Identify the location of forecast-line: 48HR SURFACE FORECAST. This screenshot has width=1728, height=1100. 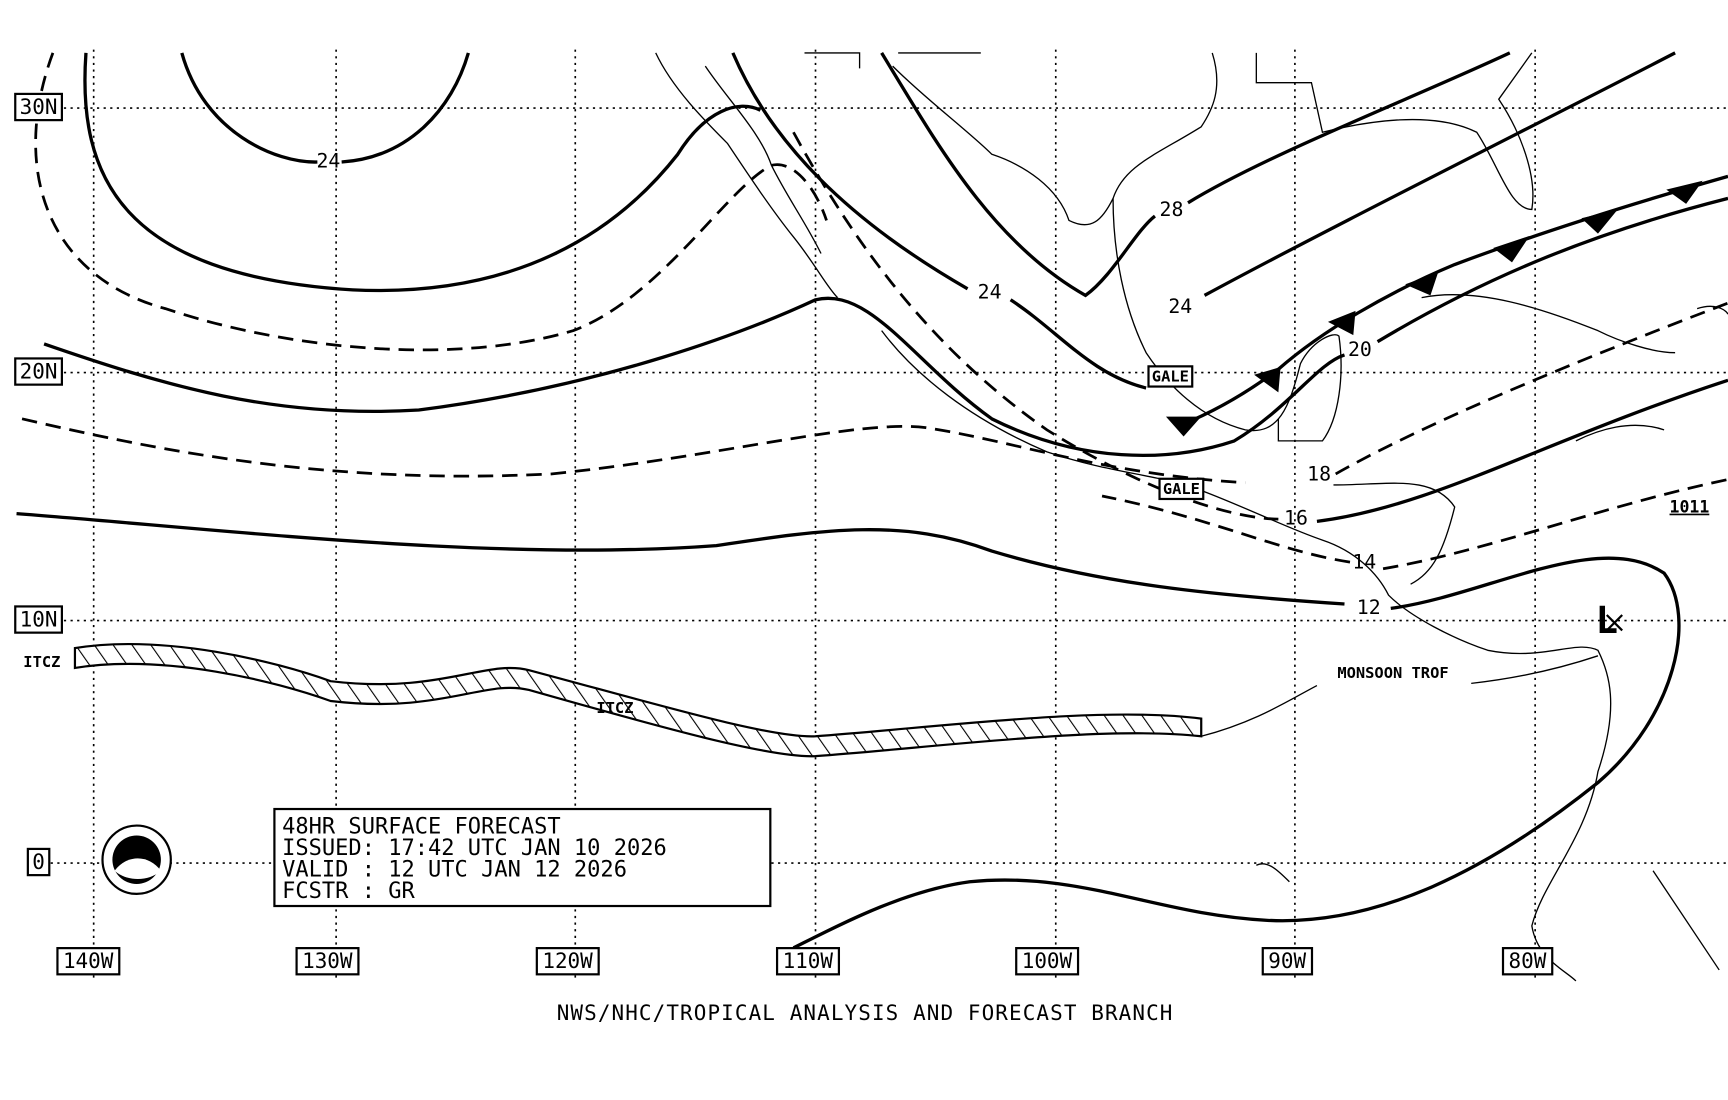
(421, 827).